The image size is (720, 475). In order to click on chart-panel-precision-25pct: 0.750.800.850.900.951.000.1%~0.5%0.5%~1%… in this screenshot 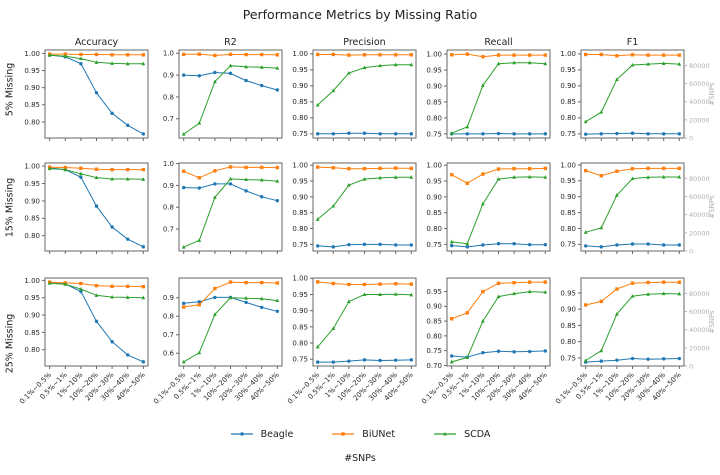, I will do `click(351, 340)`.